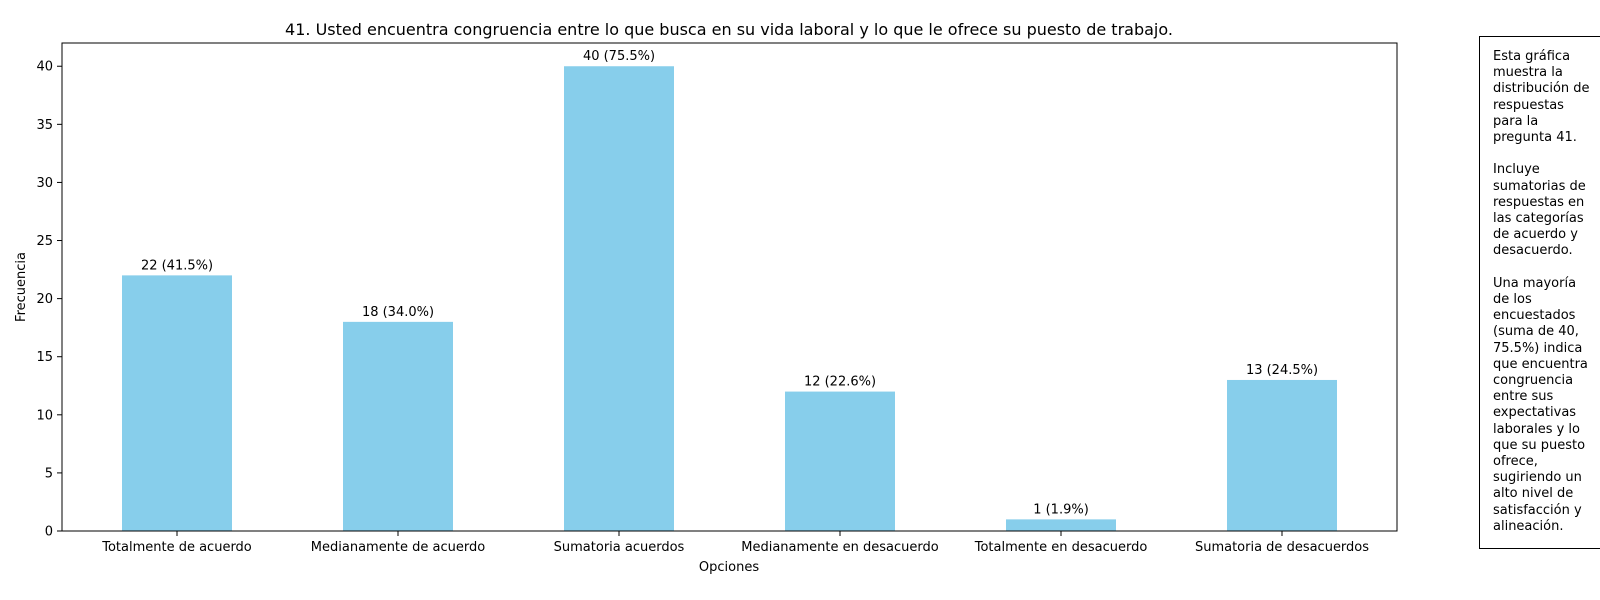  I want to click on y-tick-label: 25, so click(44, 241).